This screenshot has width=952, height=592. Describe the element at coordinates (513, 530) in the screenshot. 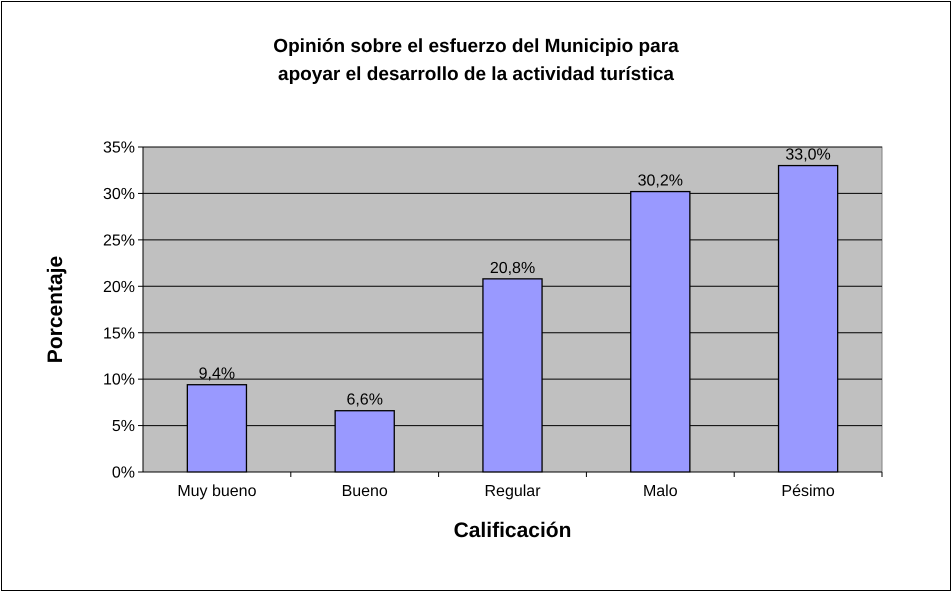

I see `x-axis-title: Calificación` at that location.